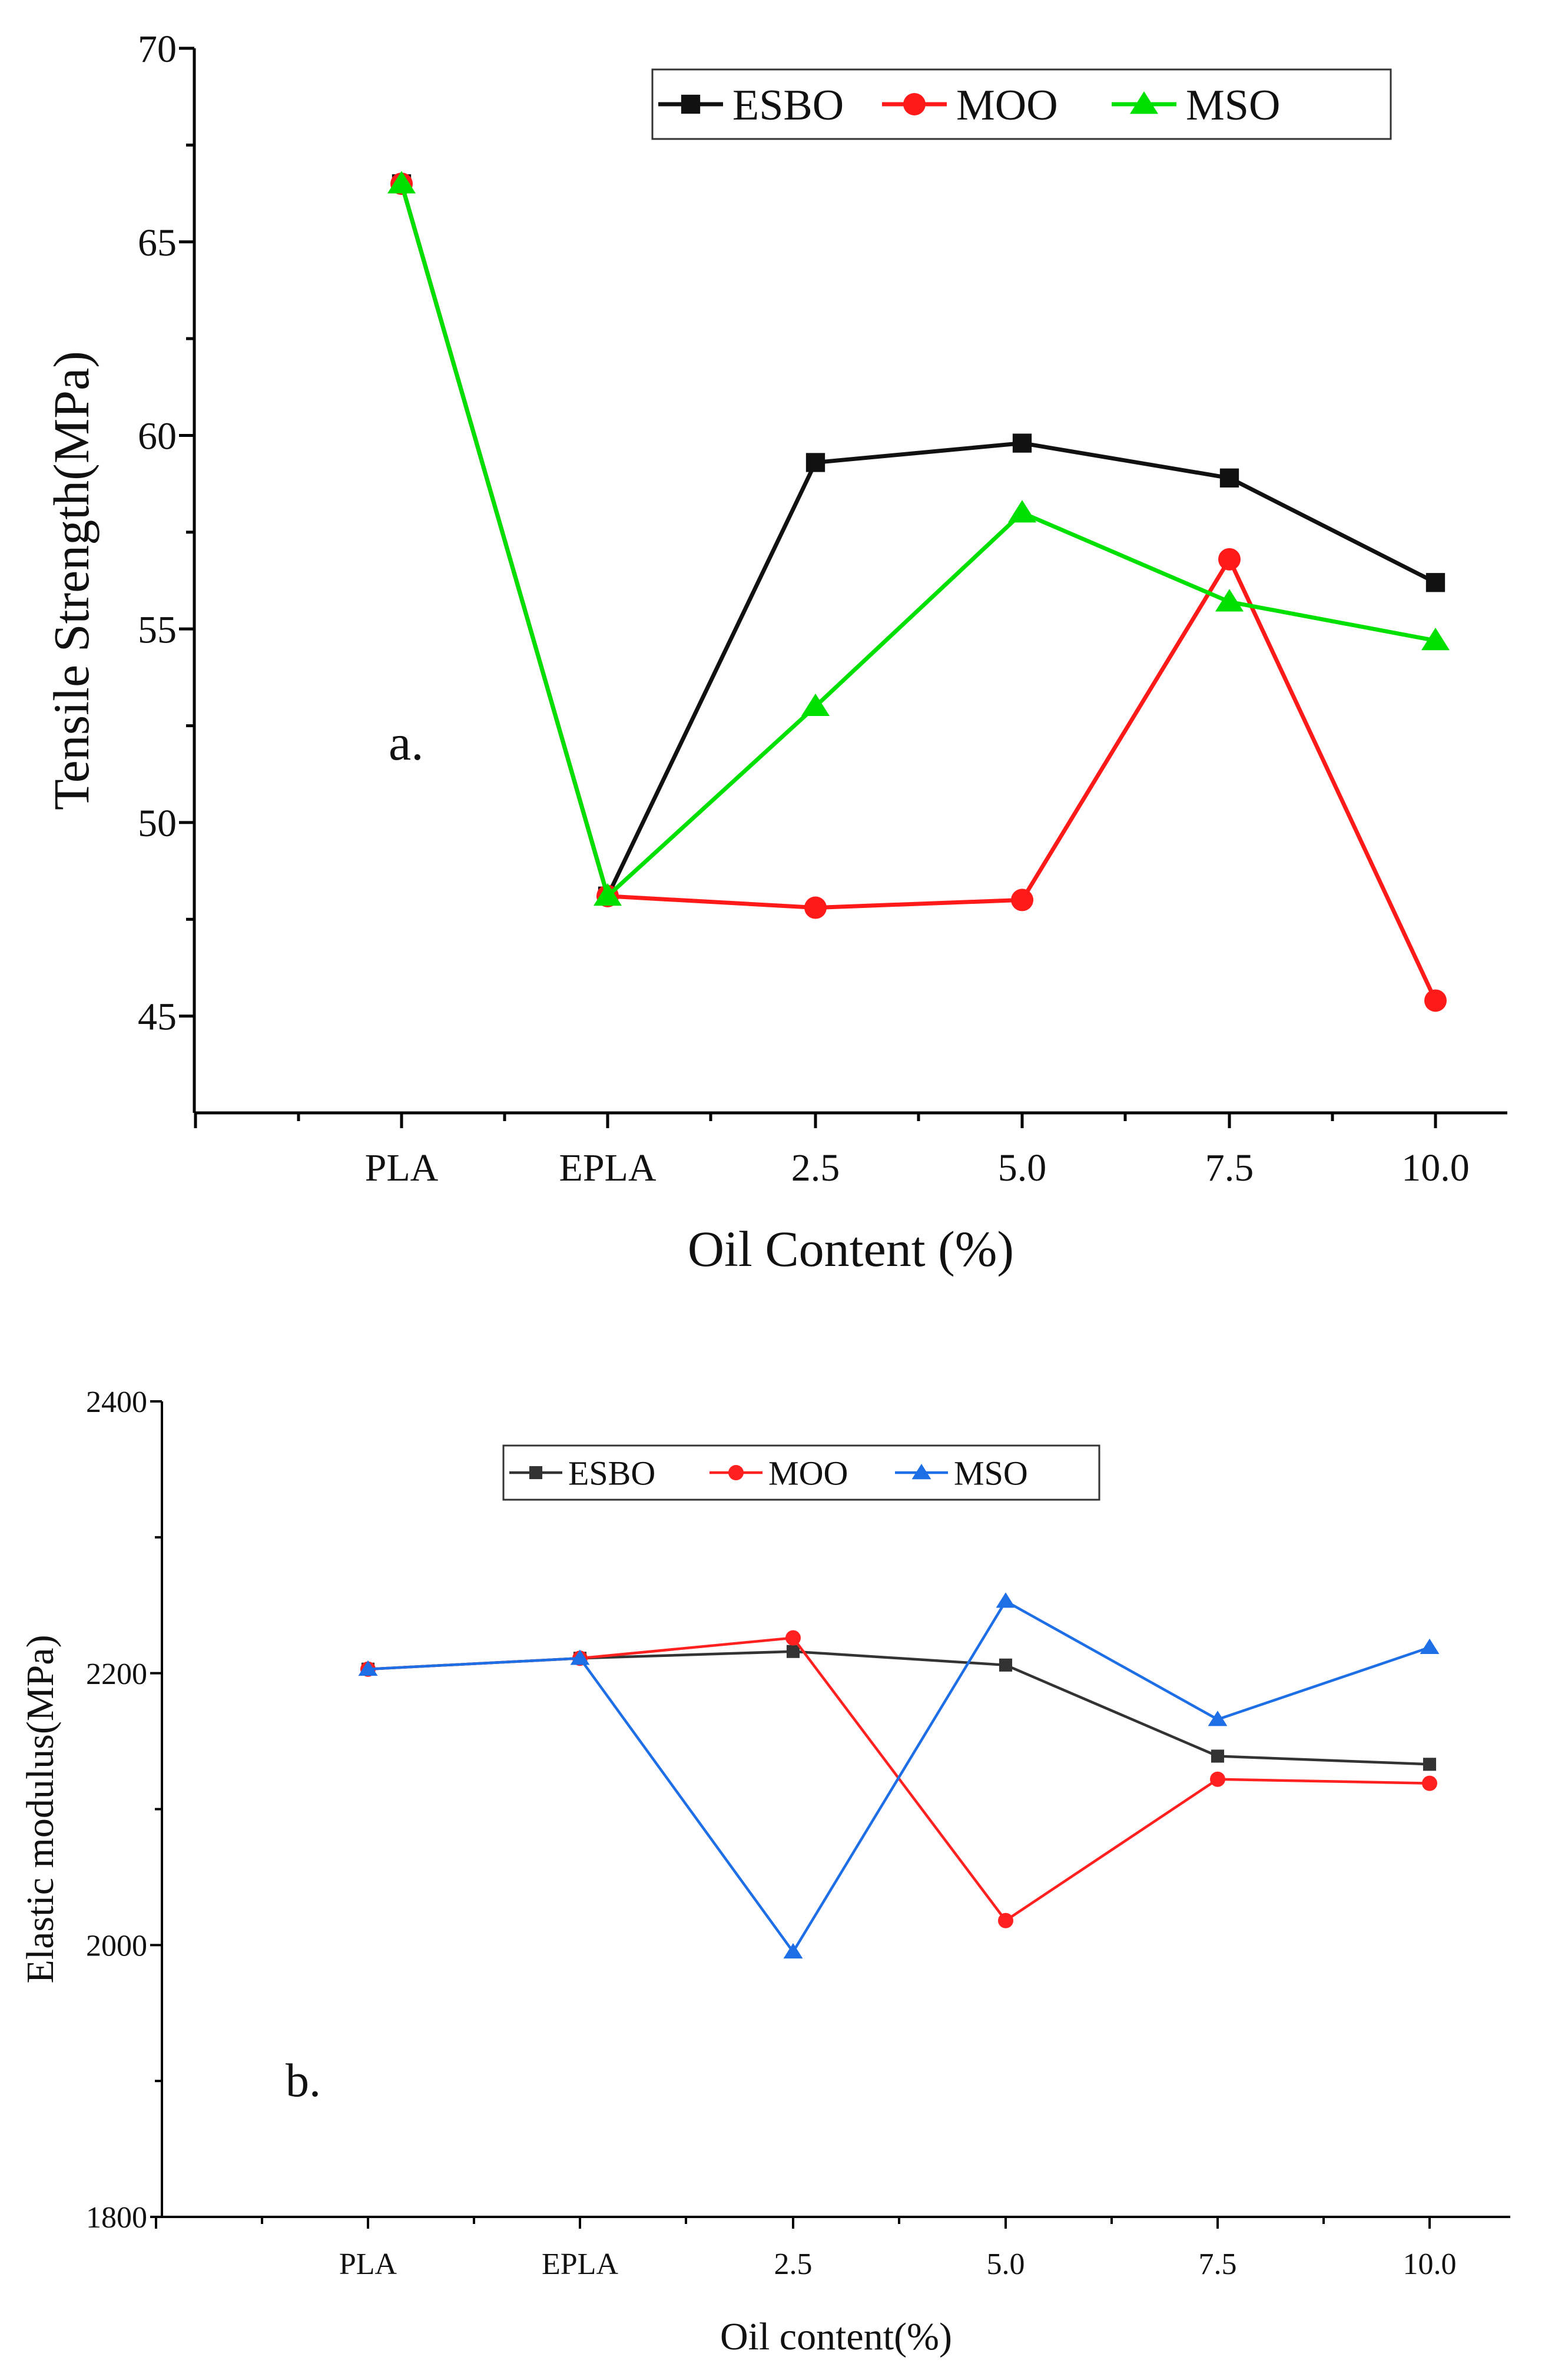  Describe the element at coordinates (40, 1809) in the screenshot. I see `y-axis-label: Elastic modulus(MPa)` at that location.